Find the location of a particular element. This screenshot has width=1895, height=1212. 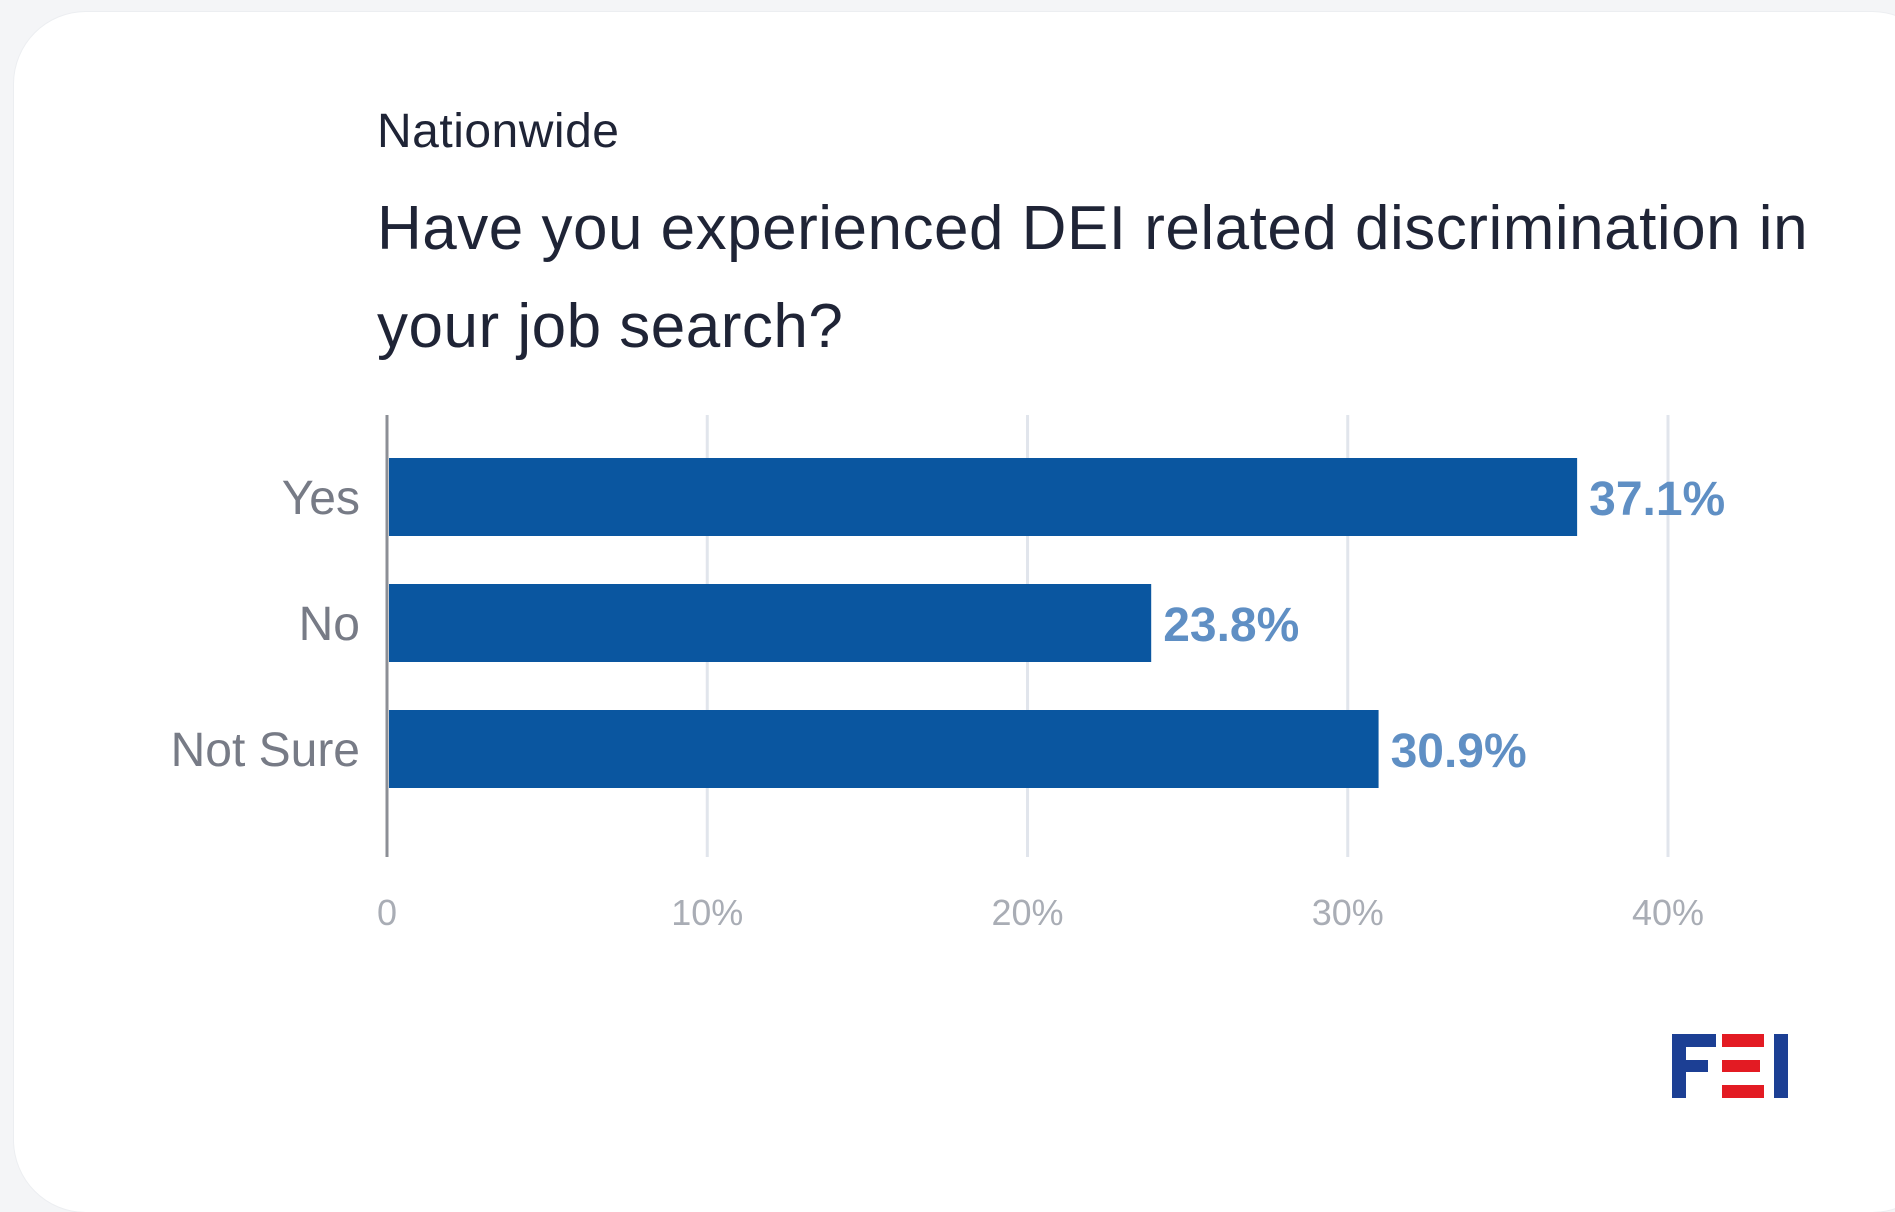

category-labels: Yes No Not Sure is located at coordinates (265, 624).